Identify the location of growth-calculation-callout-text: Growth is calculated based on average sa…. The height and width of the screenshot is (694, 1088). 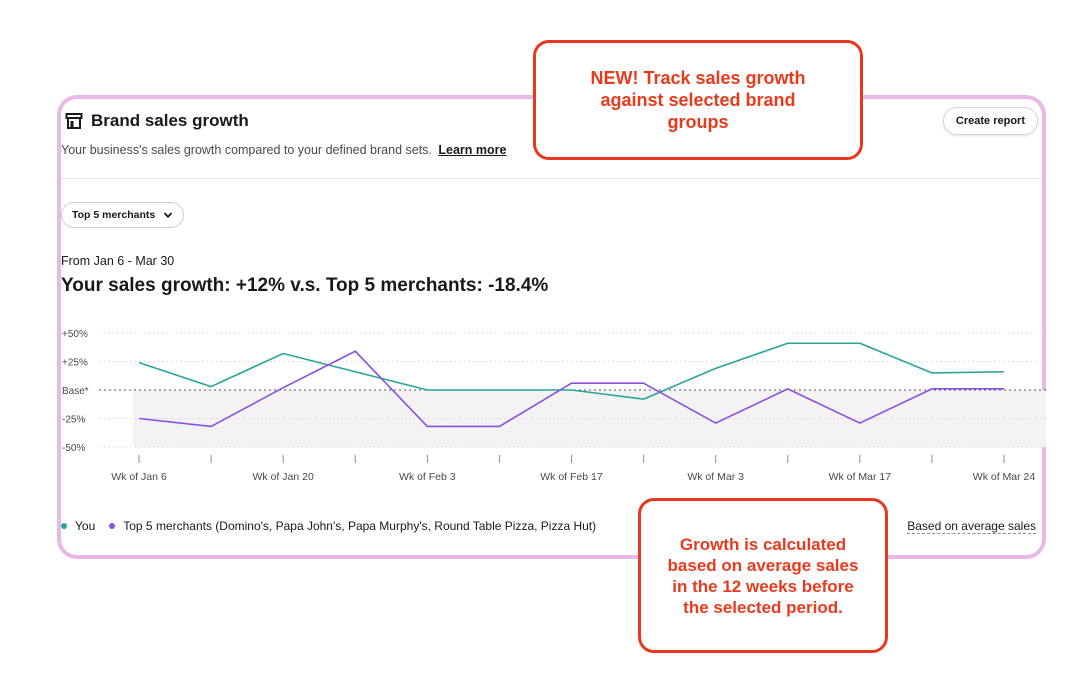
(763, 575).